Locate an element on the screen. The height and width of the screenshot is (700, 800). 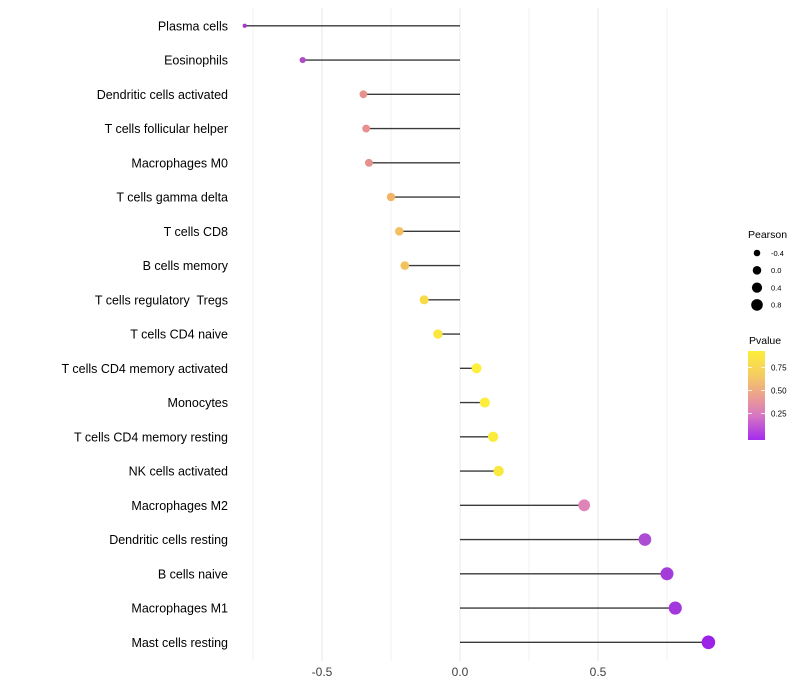
y-axis-label: Monocytes is located at coordinates (198, 403).